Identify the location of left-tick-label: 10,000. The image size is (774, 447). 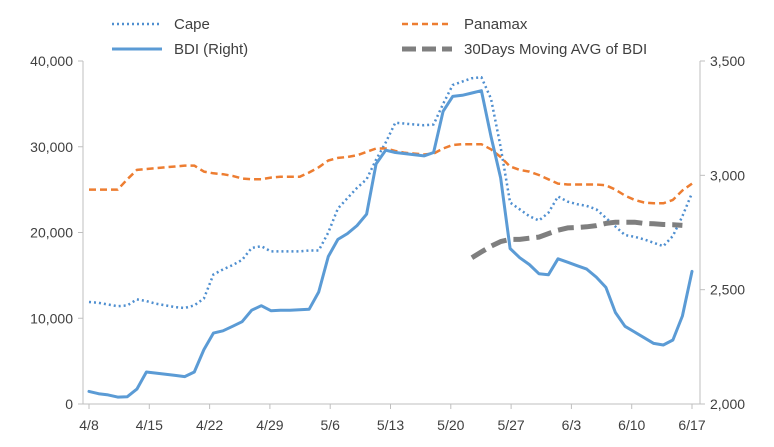
(51, 318).